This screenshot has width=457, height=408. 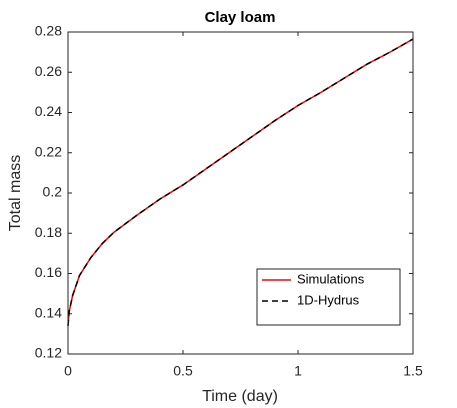 What do you see at coordinates (48, 151) in the screenshot?
I see `y-tick-label: 0.22` at bounding box center [48, 151].